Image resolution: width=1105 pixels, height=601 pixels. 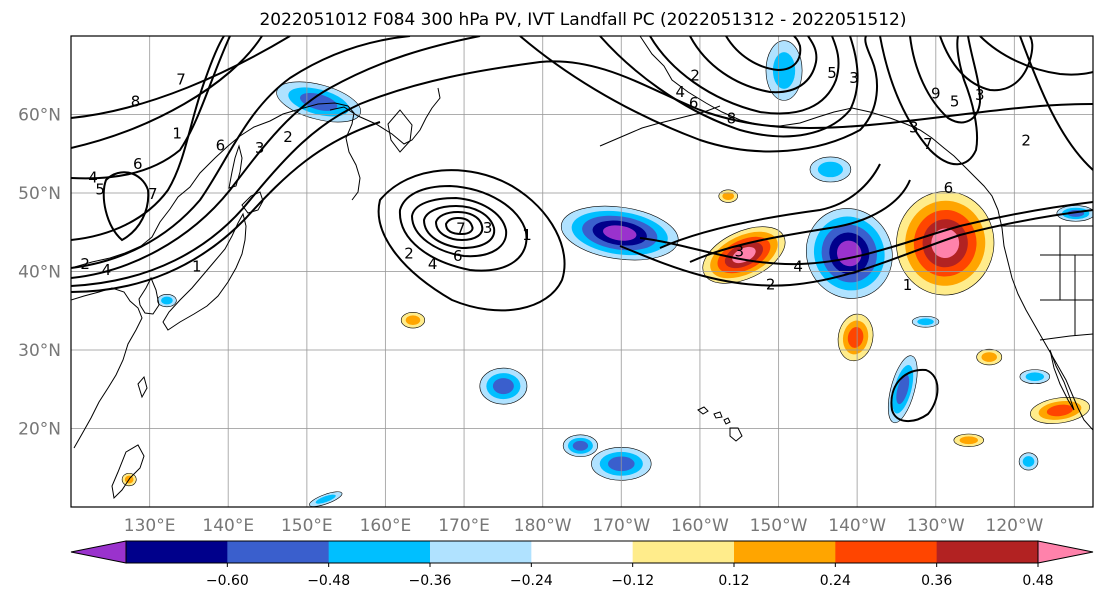 I want to click on coast-hawaii, so click(x=720, y=424).